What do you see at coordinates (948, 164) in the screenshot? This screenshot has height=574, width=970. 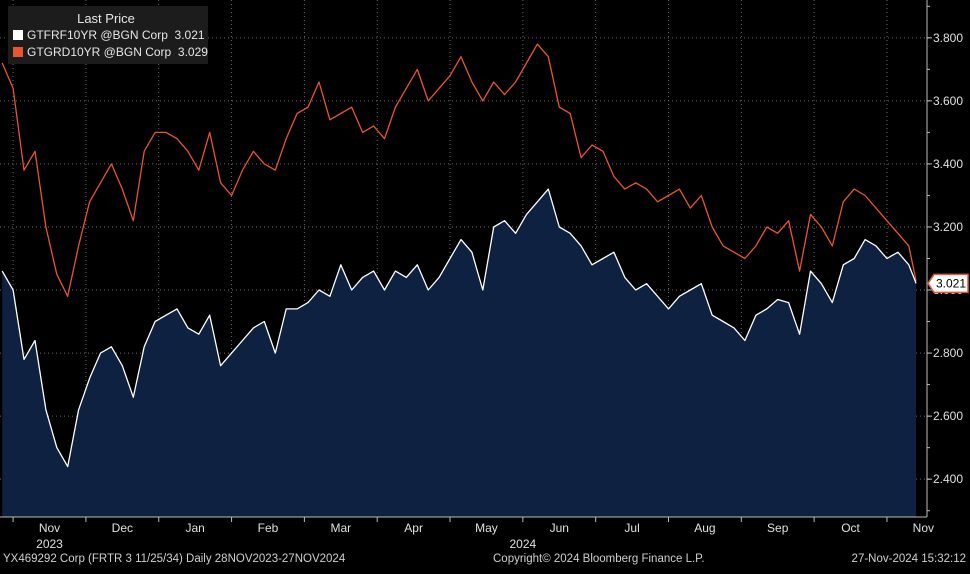 I see `y-tick-label: 3.400` at bounding box center [948, 164].